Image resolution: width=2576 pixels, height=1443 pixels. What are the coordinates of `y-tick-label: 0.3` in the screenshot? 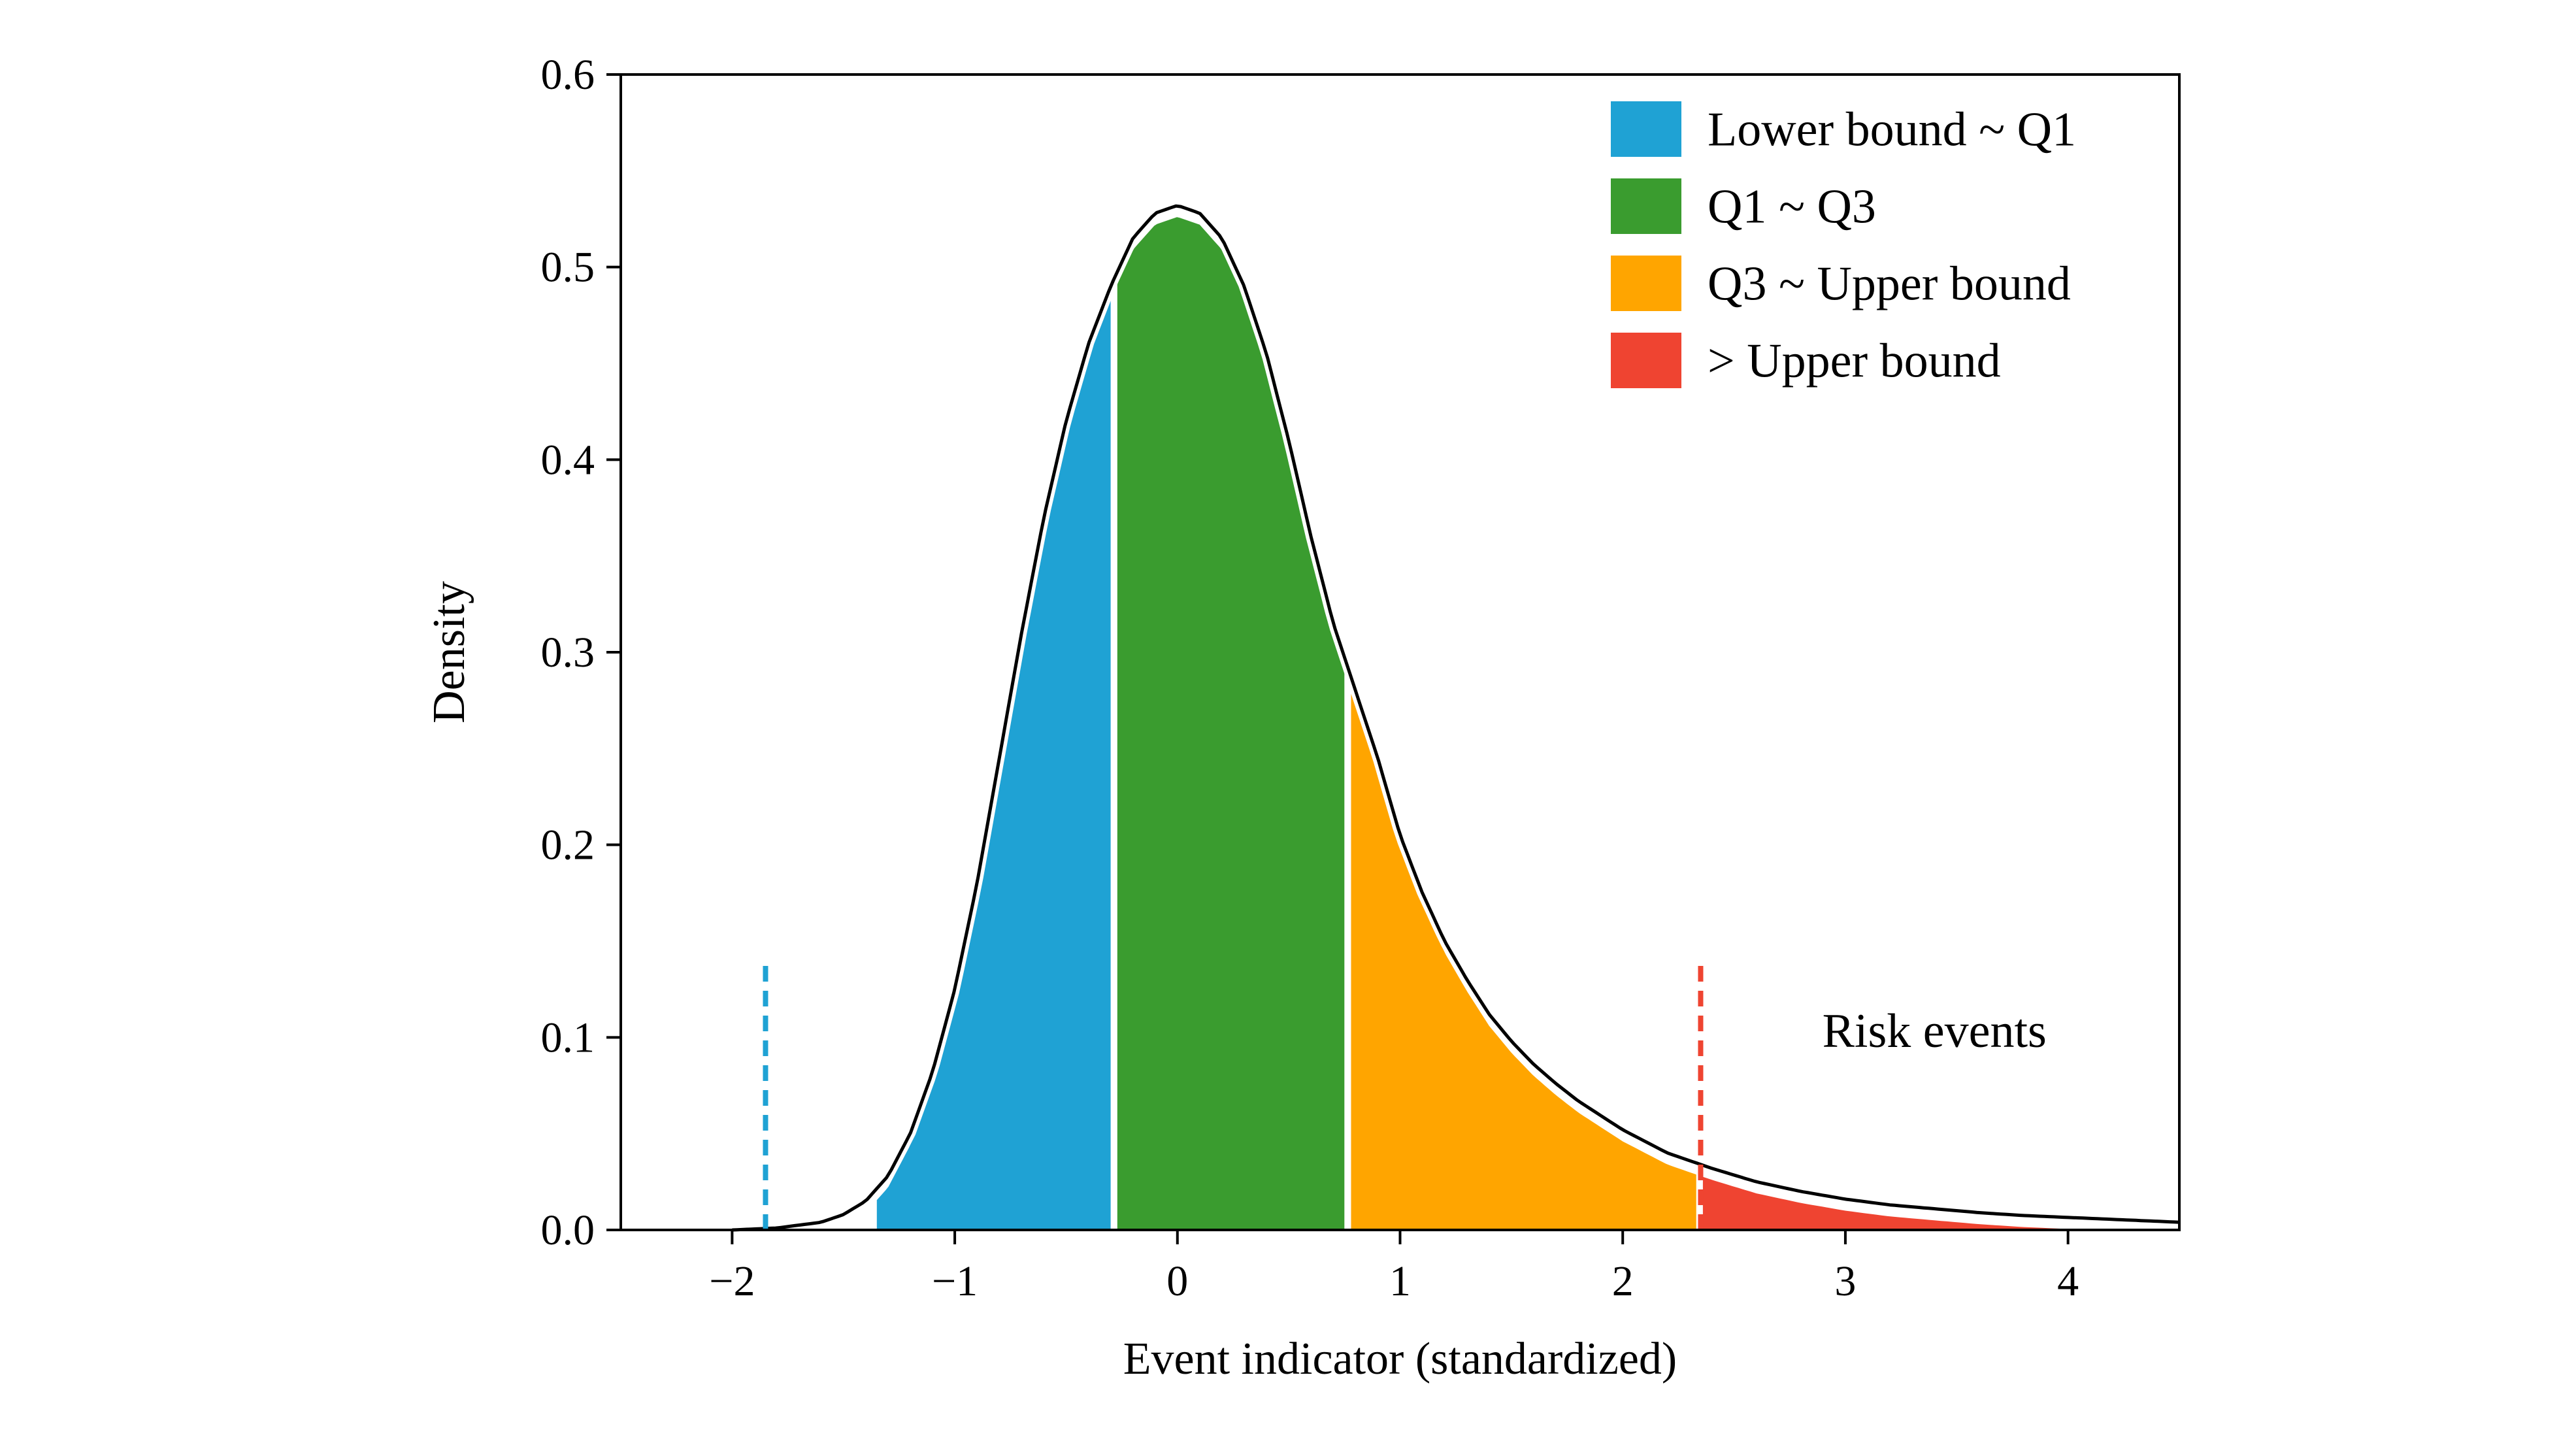 It's located at (568, 653).